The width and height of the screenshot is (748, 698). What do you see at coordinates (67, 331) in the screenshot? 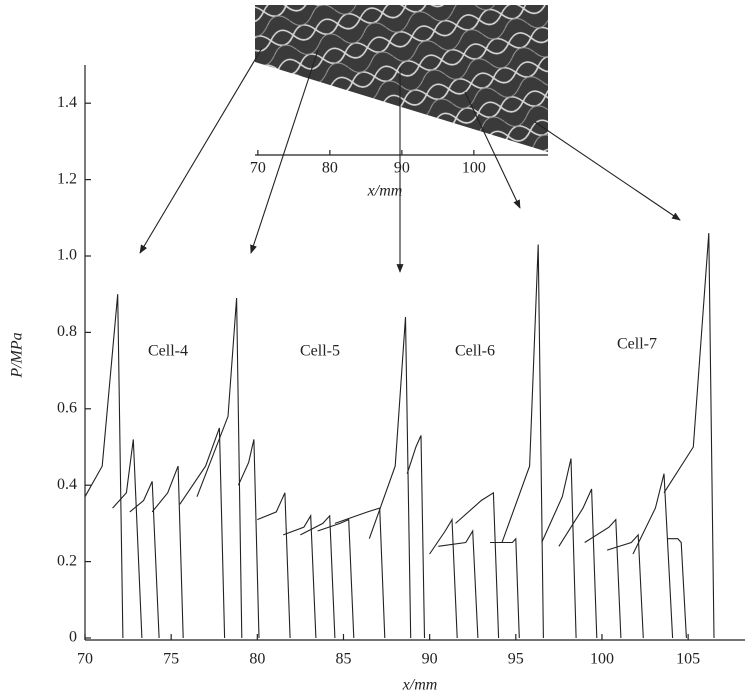
I see `y-tick-label: 0.8` at bounding box center [67, 331].